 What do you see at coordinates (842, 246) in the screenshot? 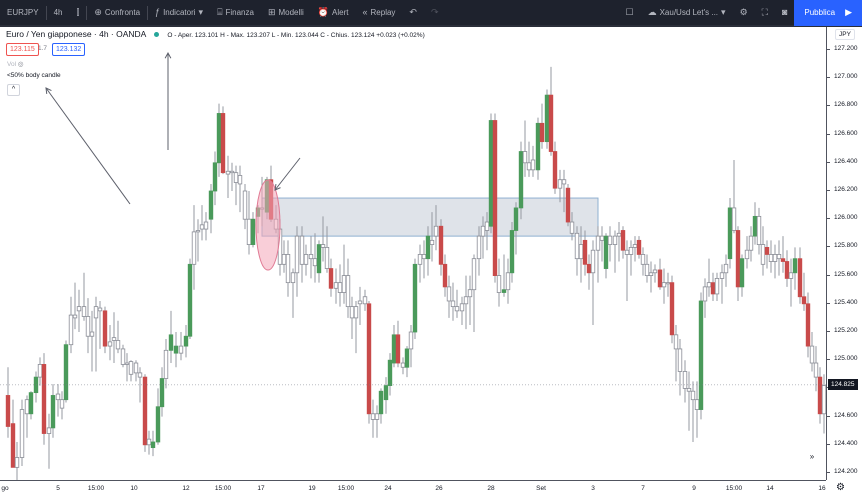
I see `price-tick-label: 125.800` at bounding box center [842, 246].